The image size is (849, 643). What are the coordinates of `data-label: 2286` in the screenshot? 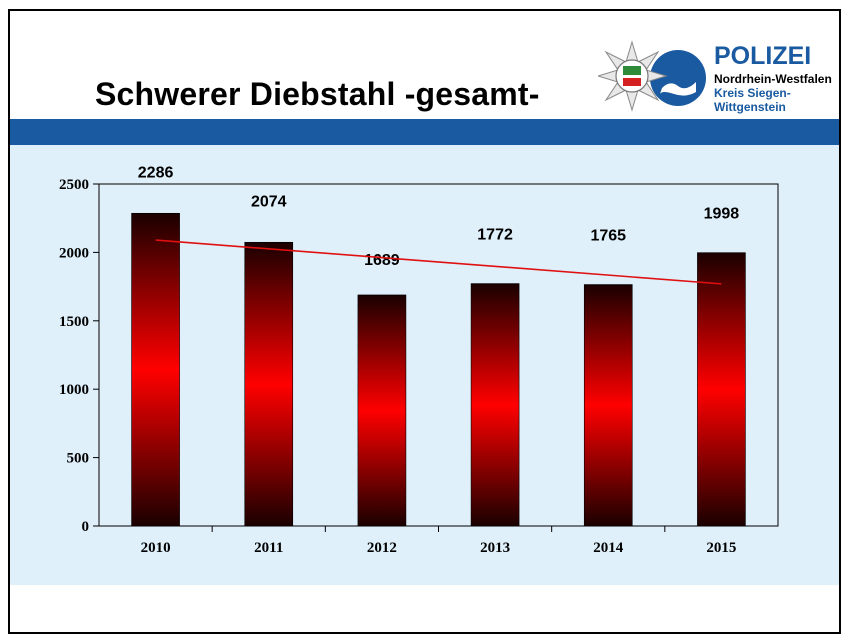 It's located at (156, 172).